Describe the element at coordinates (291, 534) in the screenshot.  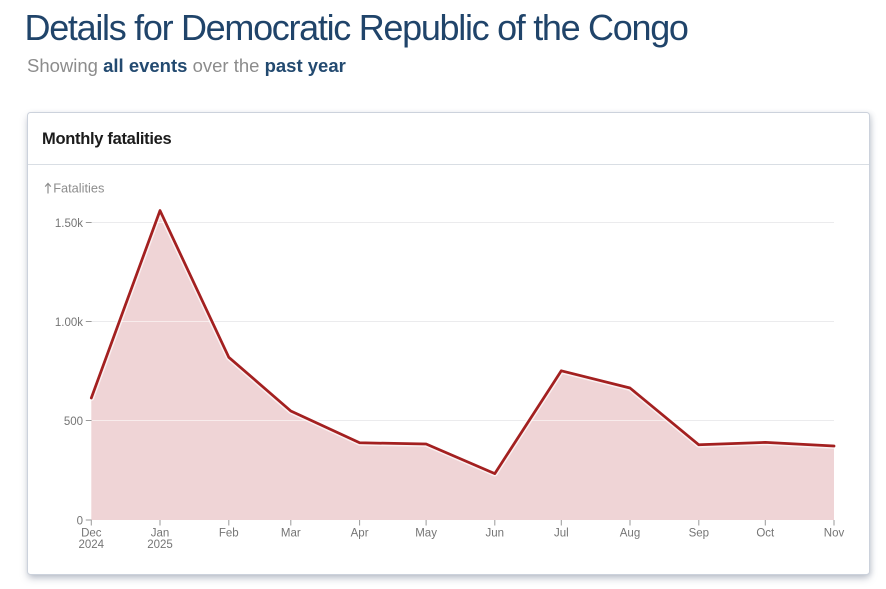
I see `svg-text: Mar` at that location.